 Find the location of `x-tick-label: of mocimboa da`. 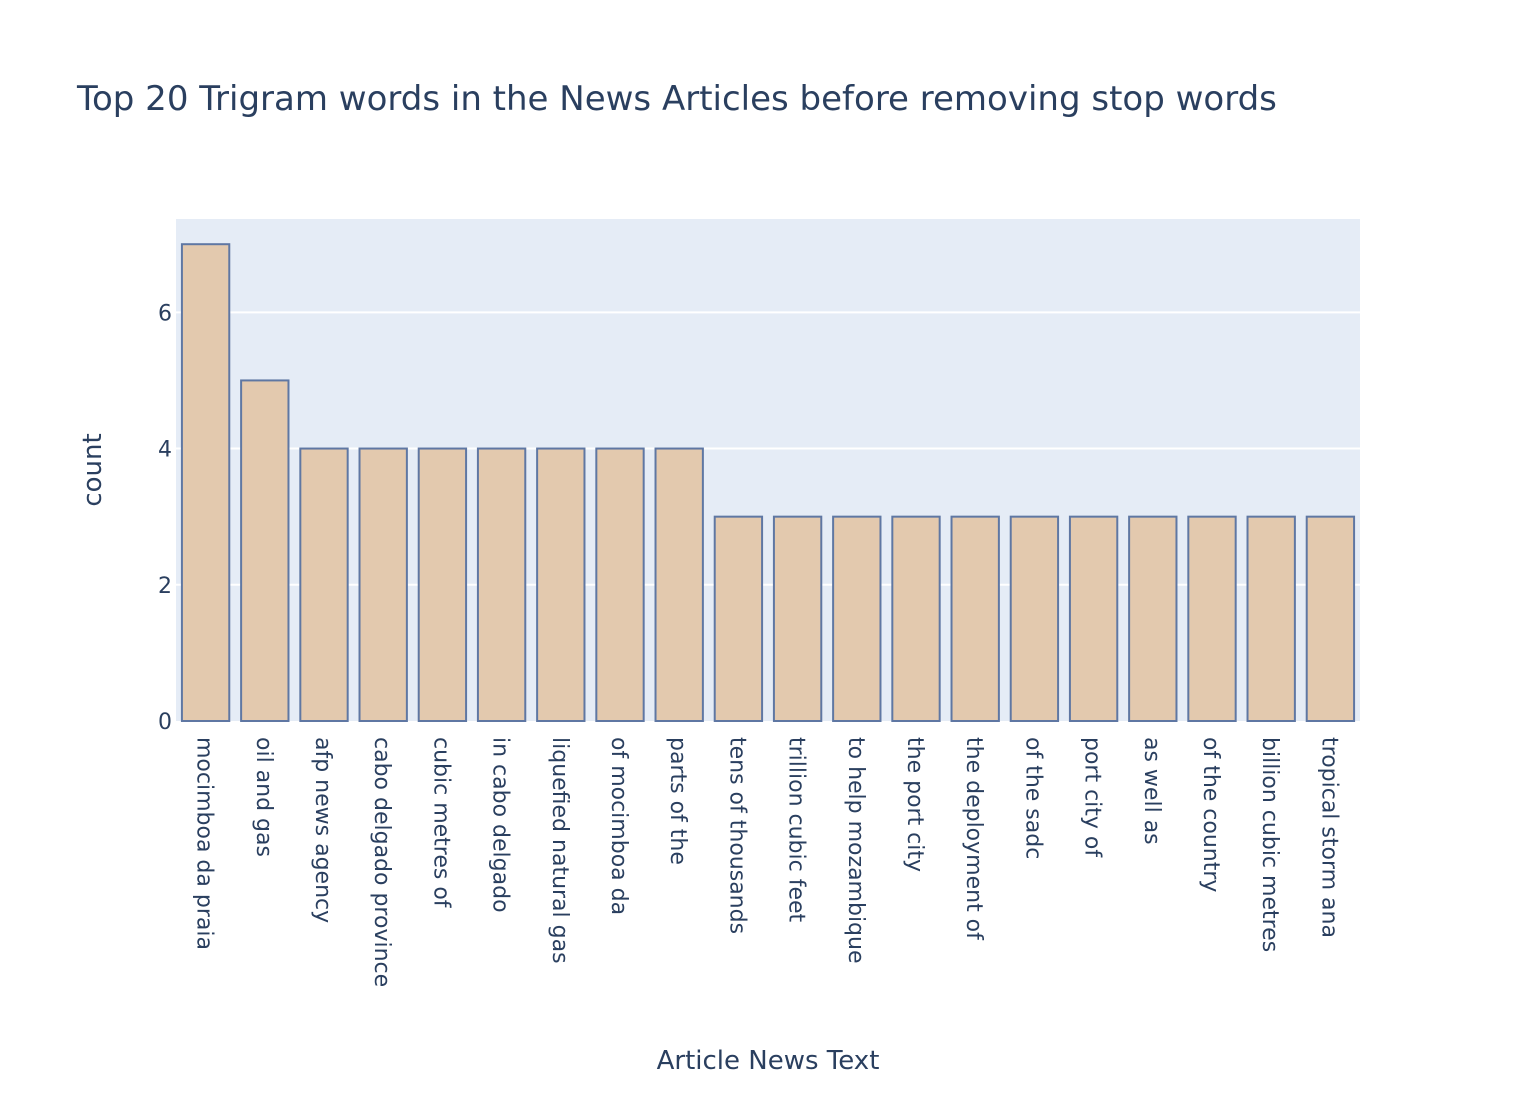

x-tick-label: of mocimboa da is located at coordinates (618, 826).